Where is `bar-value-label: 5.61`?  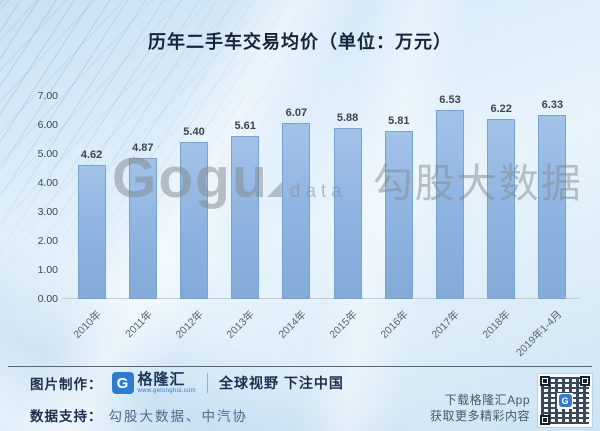
bar-value-label: 5.61 is located at coordinates (245, 126).